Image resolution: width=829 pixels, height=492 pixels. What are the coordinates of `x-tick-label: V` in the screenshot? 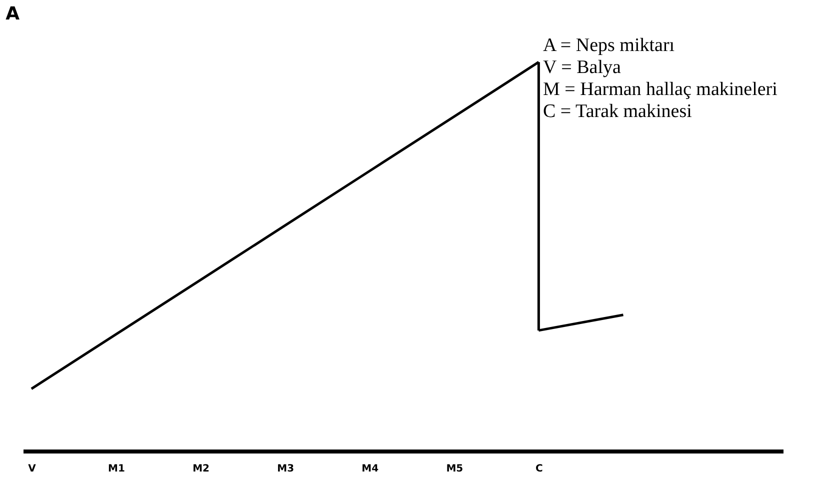 It's located at (32, 469).